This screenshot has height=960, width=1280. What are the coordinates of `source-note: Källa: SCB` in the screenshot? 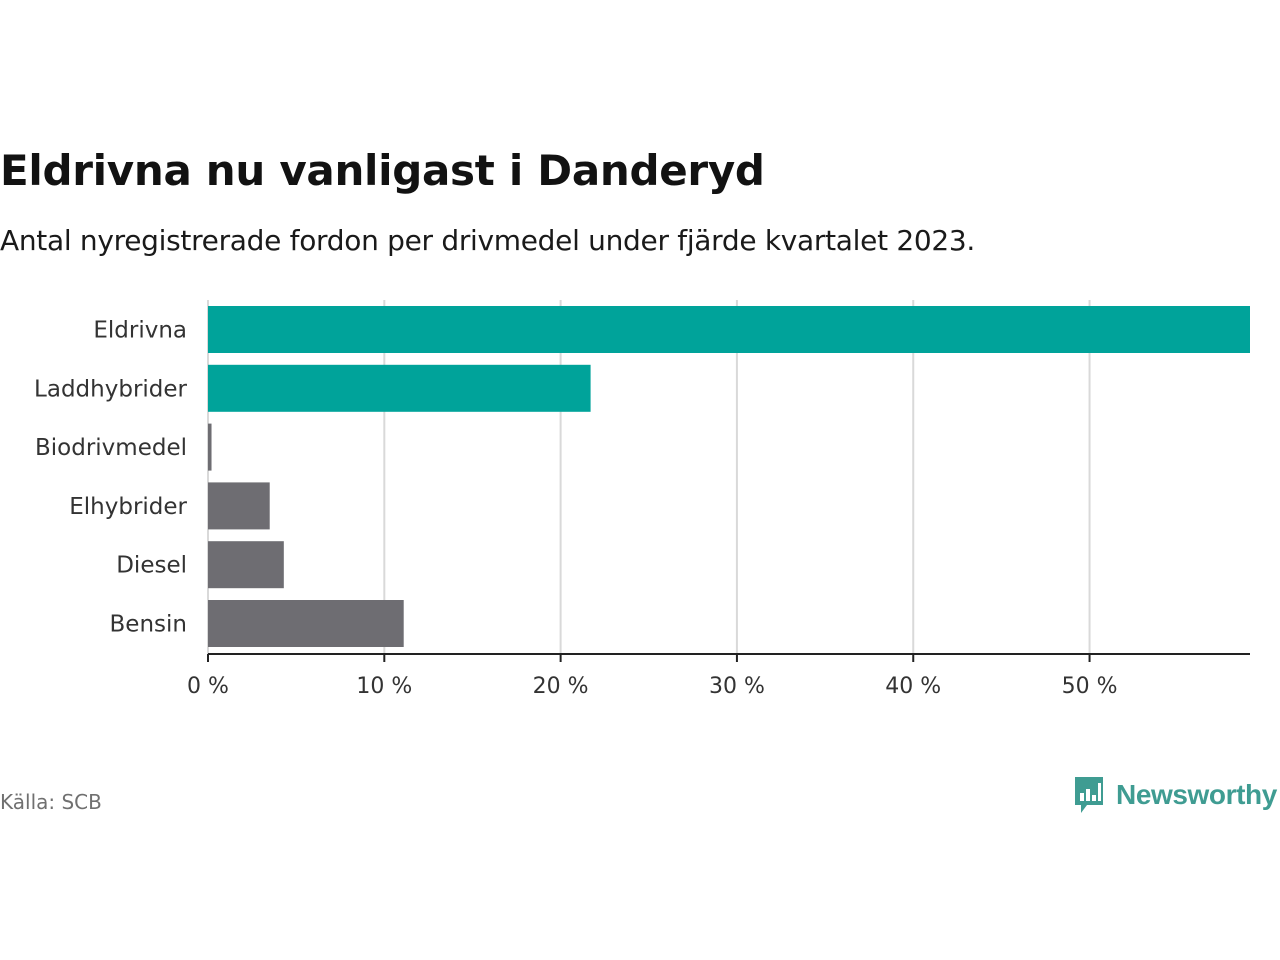 It's located at (51, 802).